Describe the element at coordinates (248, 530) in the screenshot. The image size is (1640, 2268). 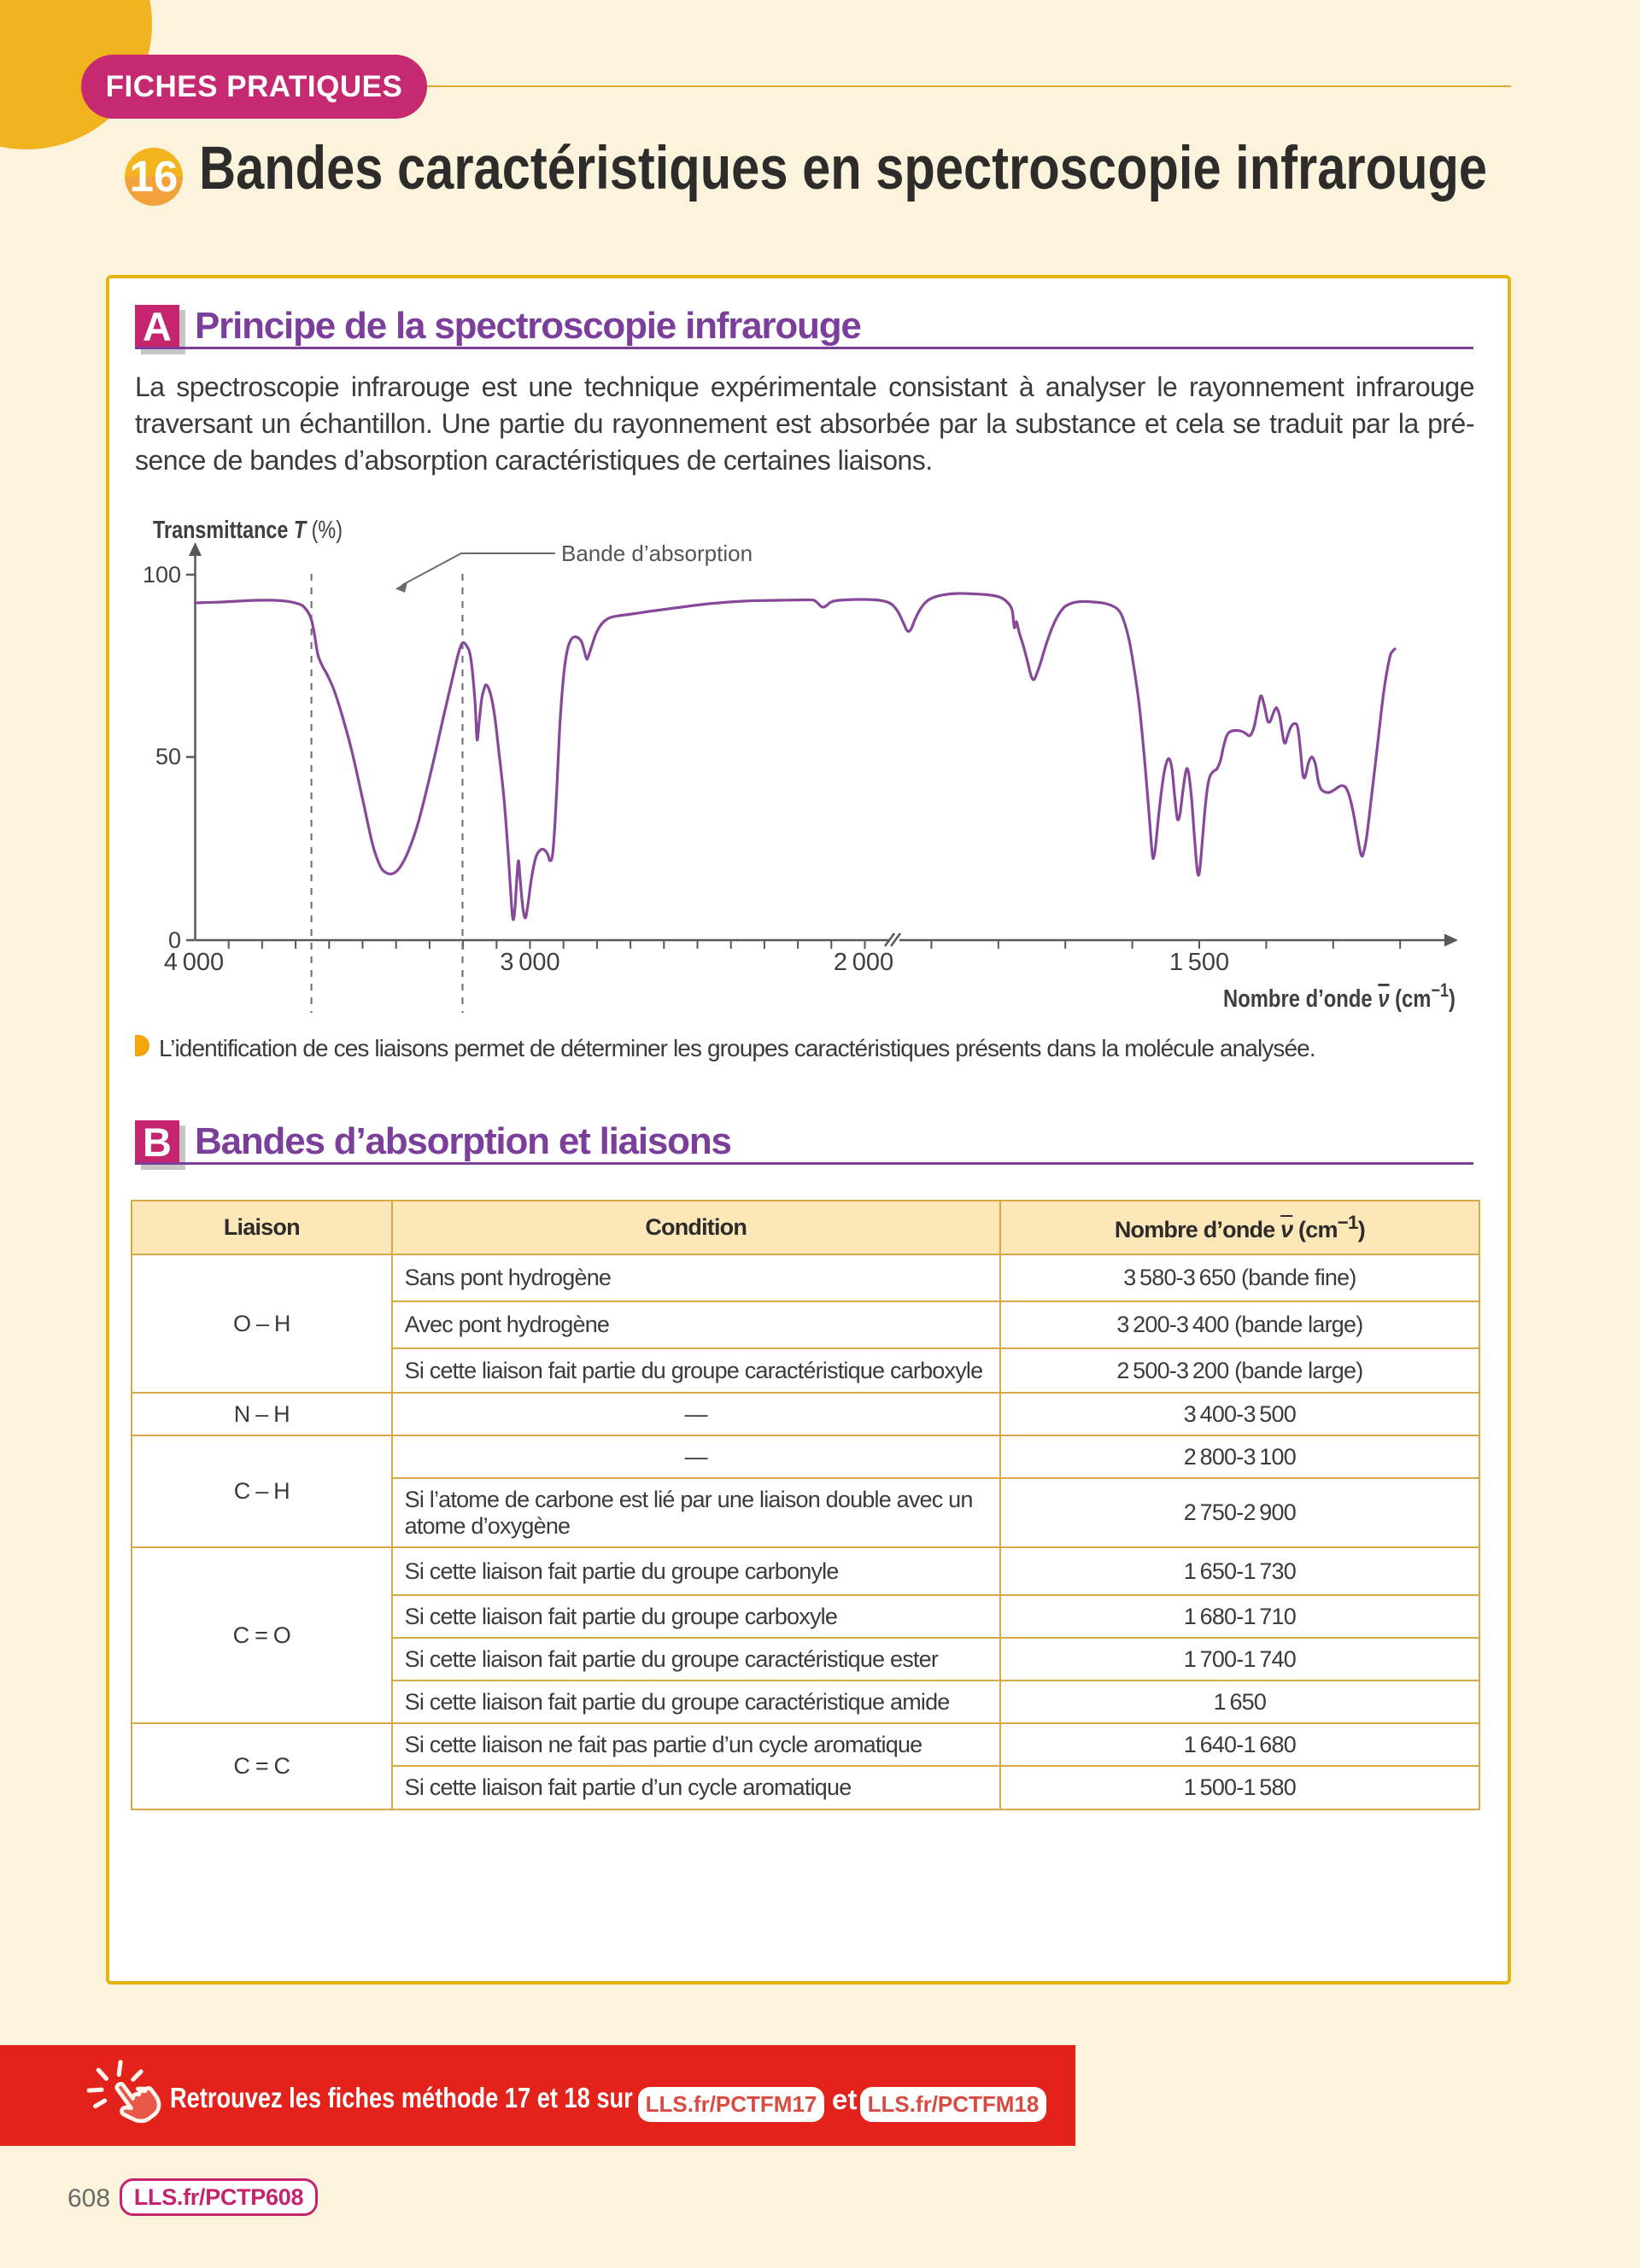
I see `svg-text: Transmittance T (%)` at that location.